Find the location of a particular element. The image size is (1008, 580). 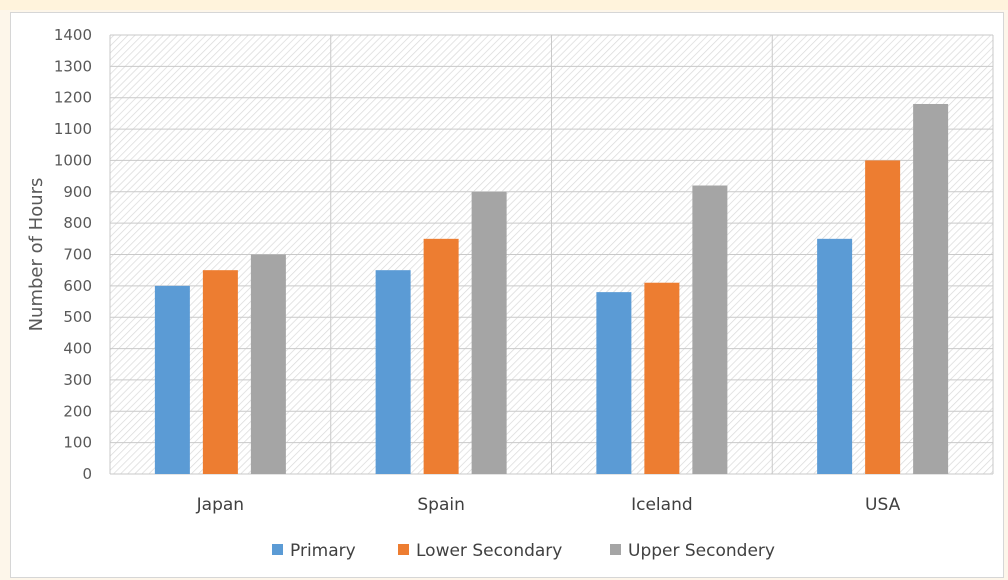

y-tick-label: 1400 is located at coordinates (73, 35).